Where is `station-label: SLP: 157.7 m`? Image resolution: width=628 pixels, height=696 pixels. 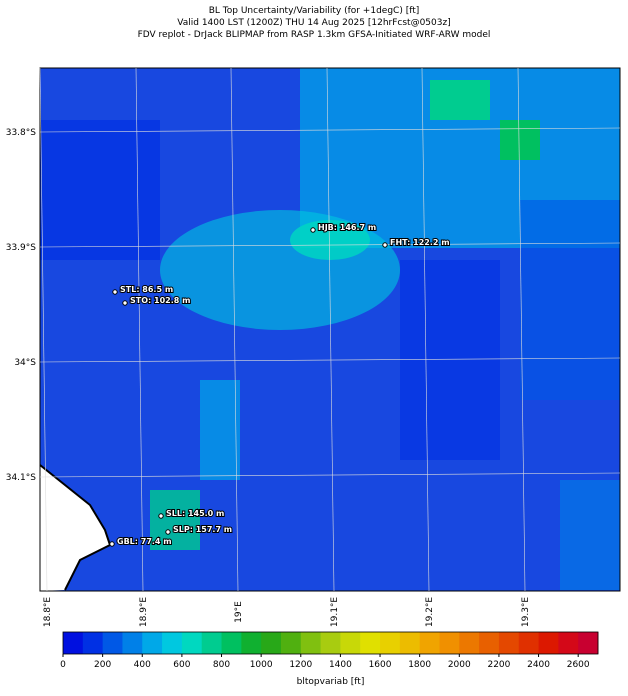
station-label: SLP: 157.7 m is located at coordinates (202, 529).